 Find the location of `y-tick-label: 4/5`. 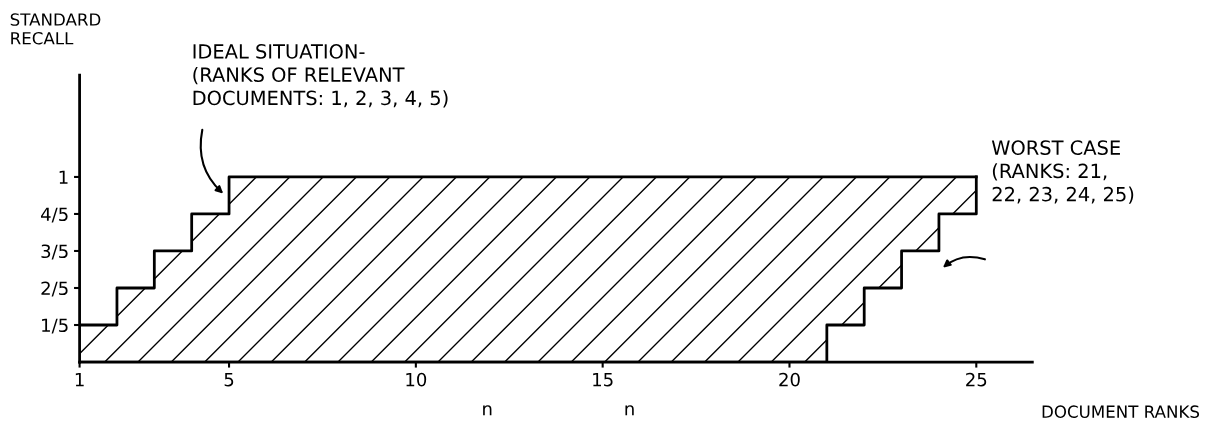

y-tick-label: 4/5 is located at coordinates (54, 215).